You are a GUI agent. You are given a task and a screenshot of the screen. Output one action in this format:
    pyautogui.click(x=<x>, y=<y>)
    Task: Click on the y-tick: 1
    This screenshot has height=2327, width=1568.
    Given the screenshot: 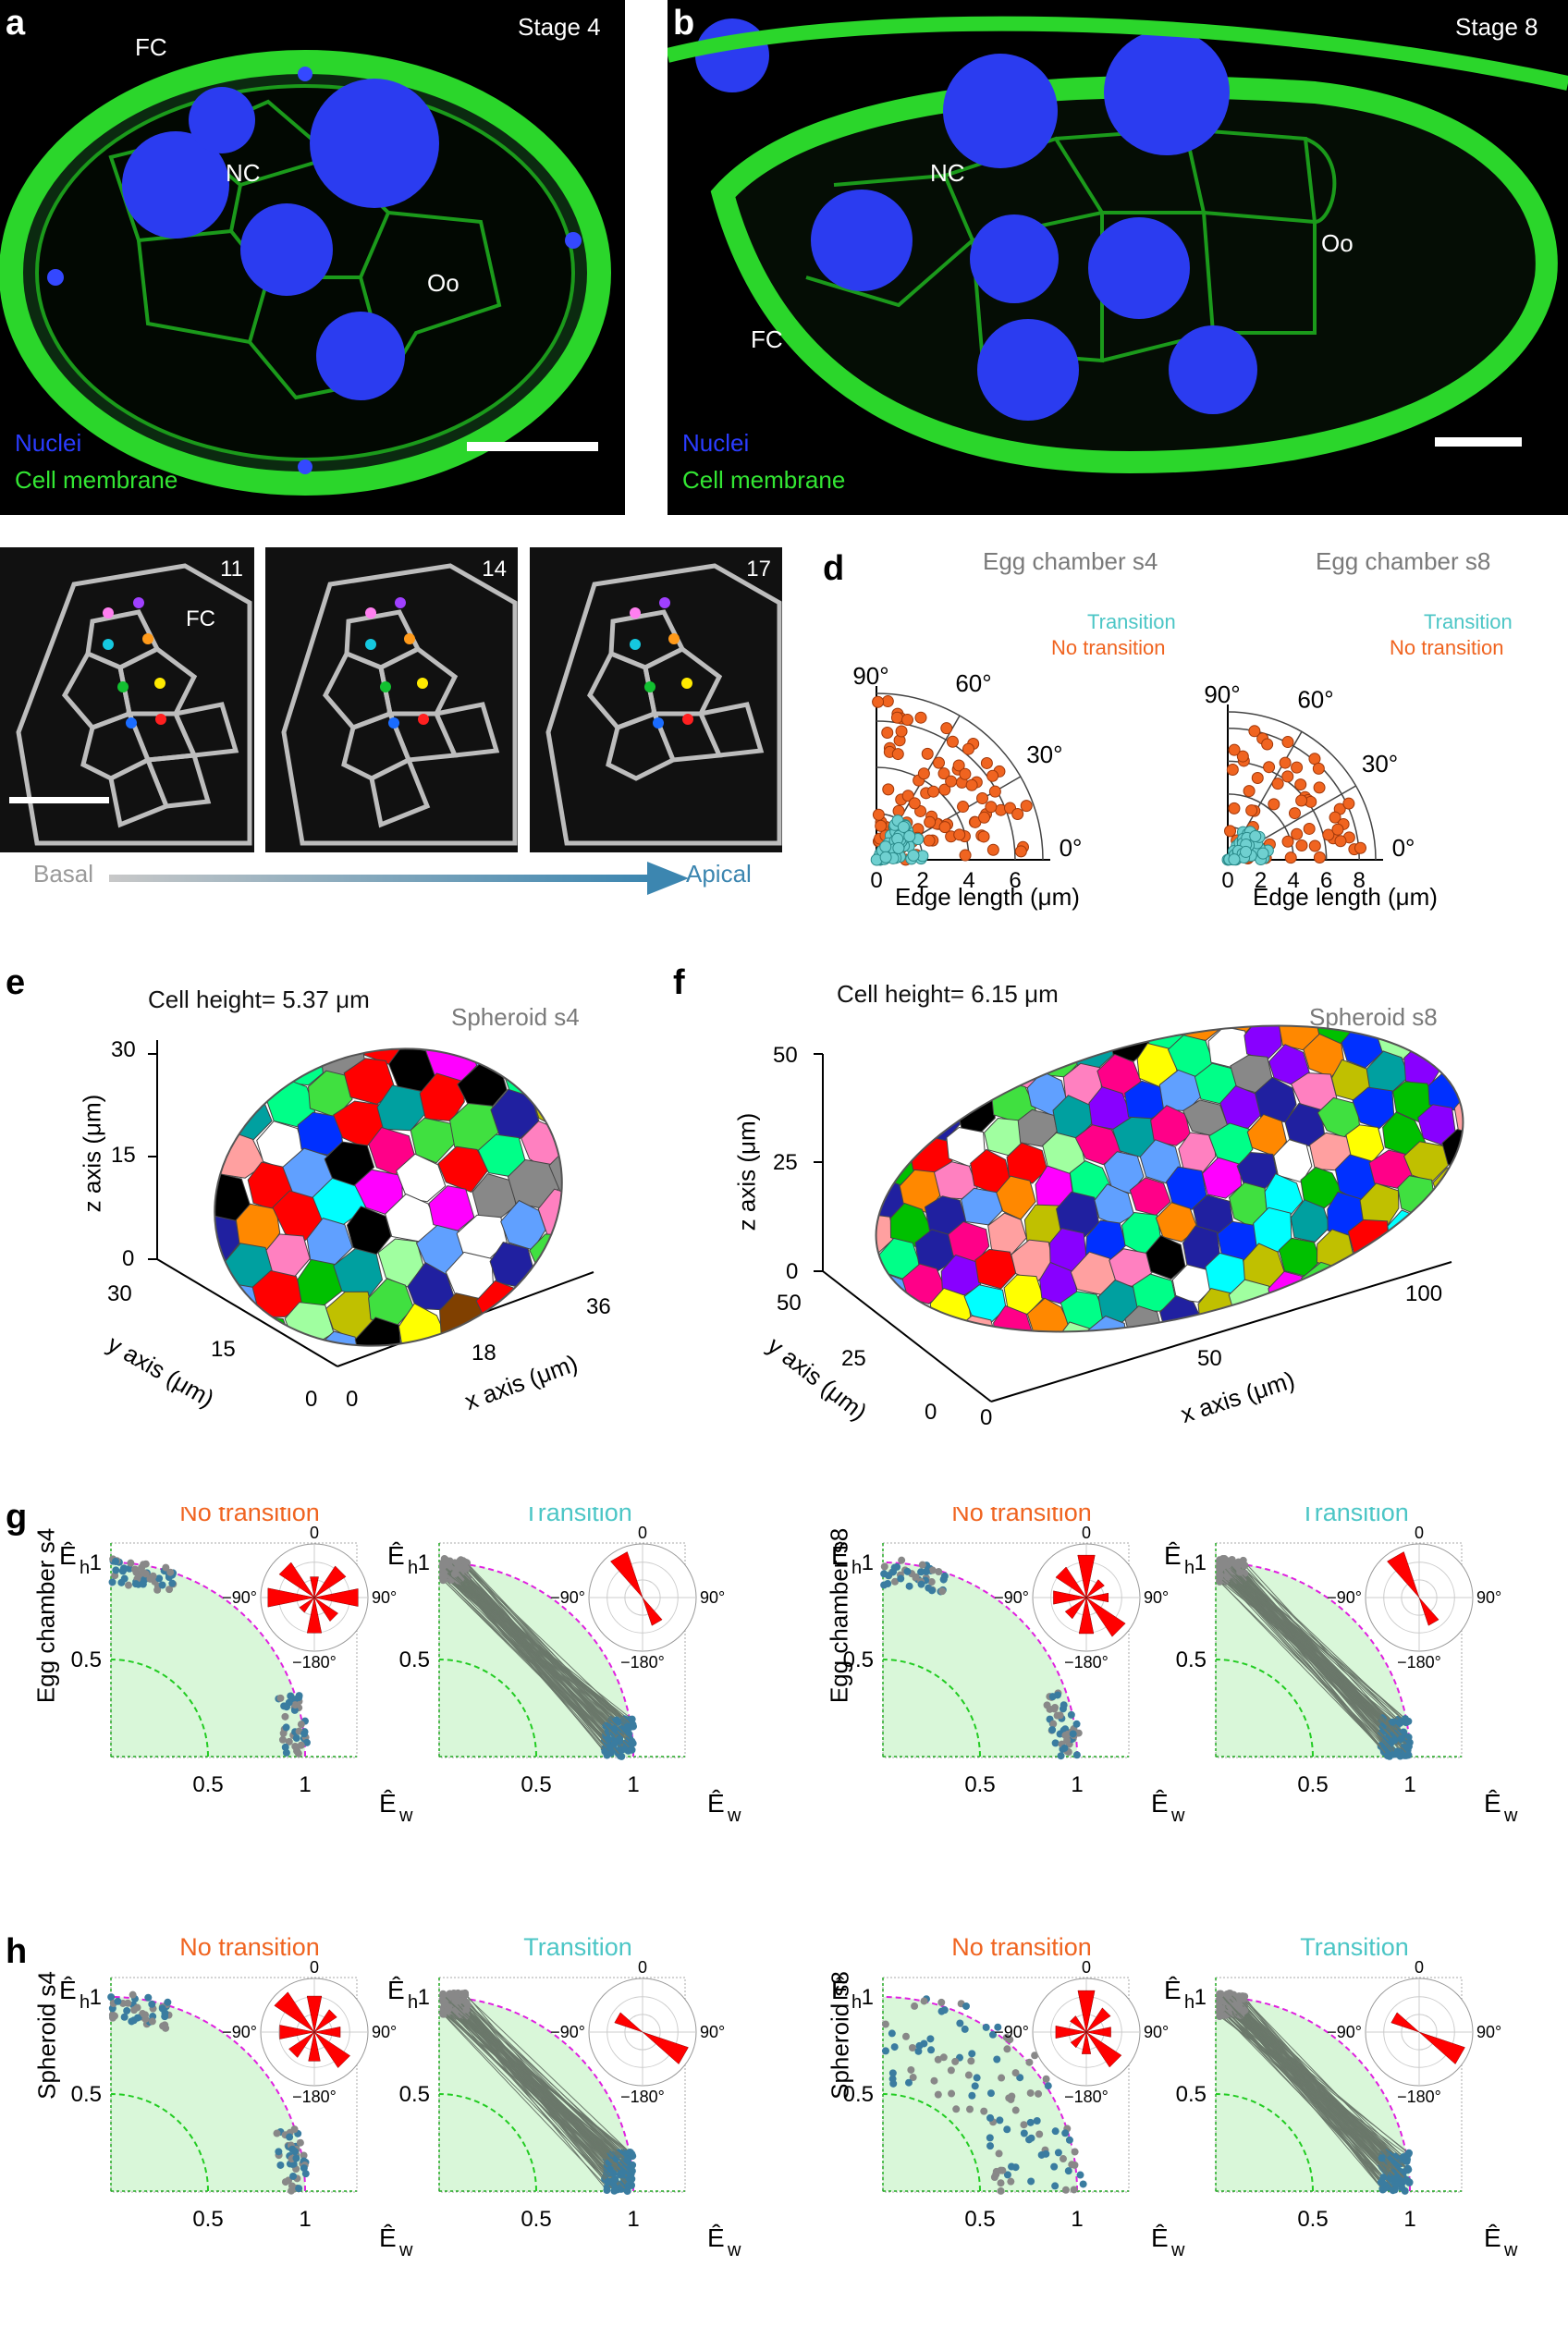 What is the action you would take?
    pyautogui.click(x=868, y=1563)
    